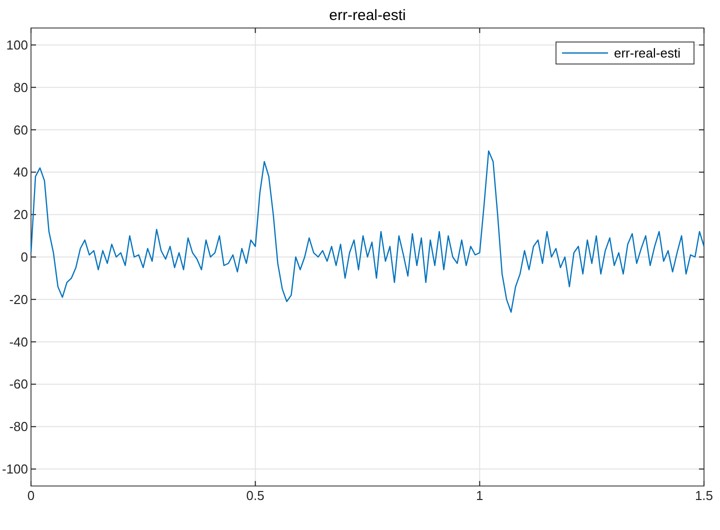 The image size is (720, 530). What do you see at coordinates (255, 495) in the screenshot?
I see `x-tick-label: 0.5` at bounding box center [255, 495].